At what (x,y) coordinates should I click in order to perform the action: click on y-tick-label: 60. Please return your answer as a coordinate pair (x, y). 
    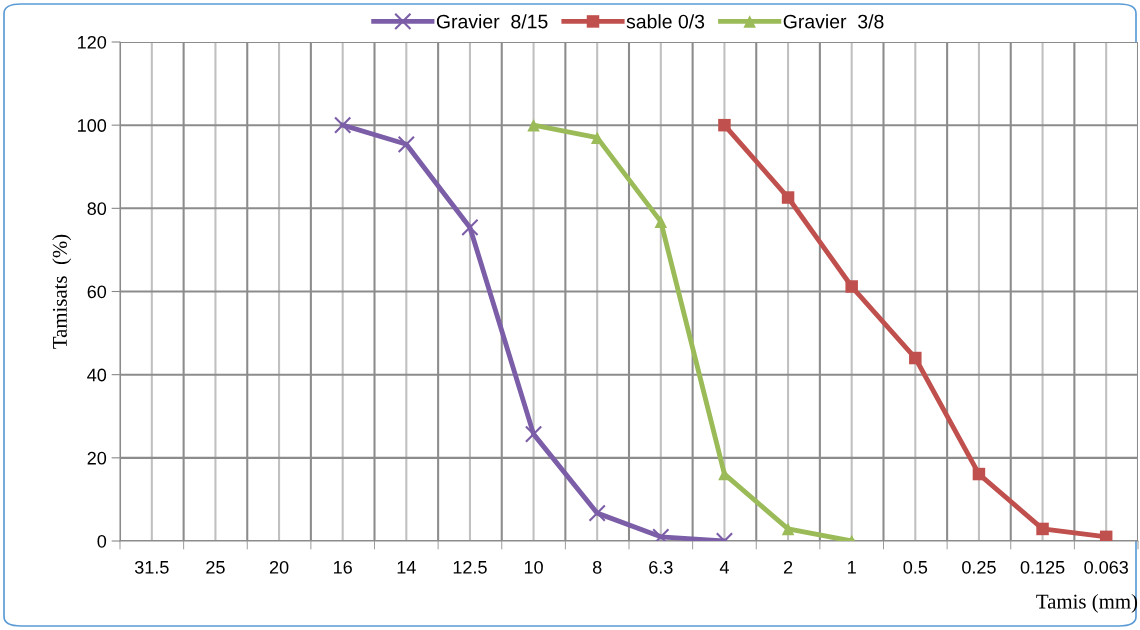
    Looking at the image, I should click on (97, 292).